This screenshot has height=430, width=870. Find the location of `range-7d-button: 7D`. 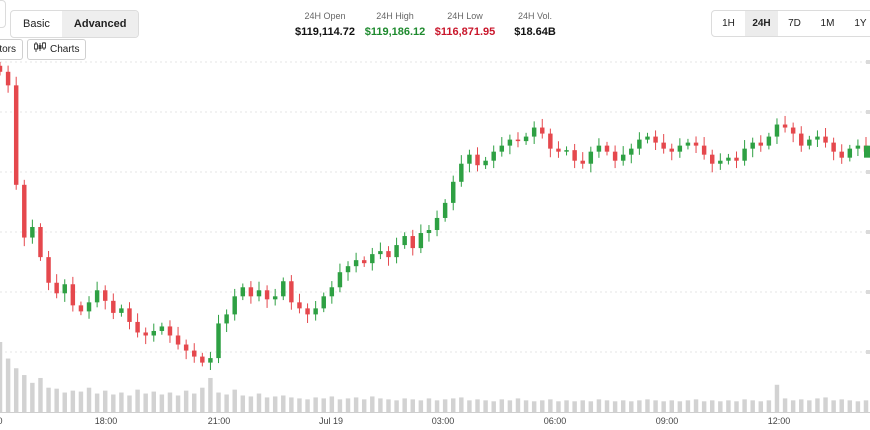

range-7d-button: 7D is located at coordinates (794, 23).